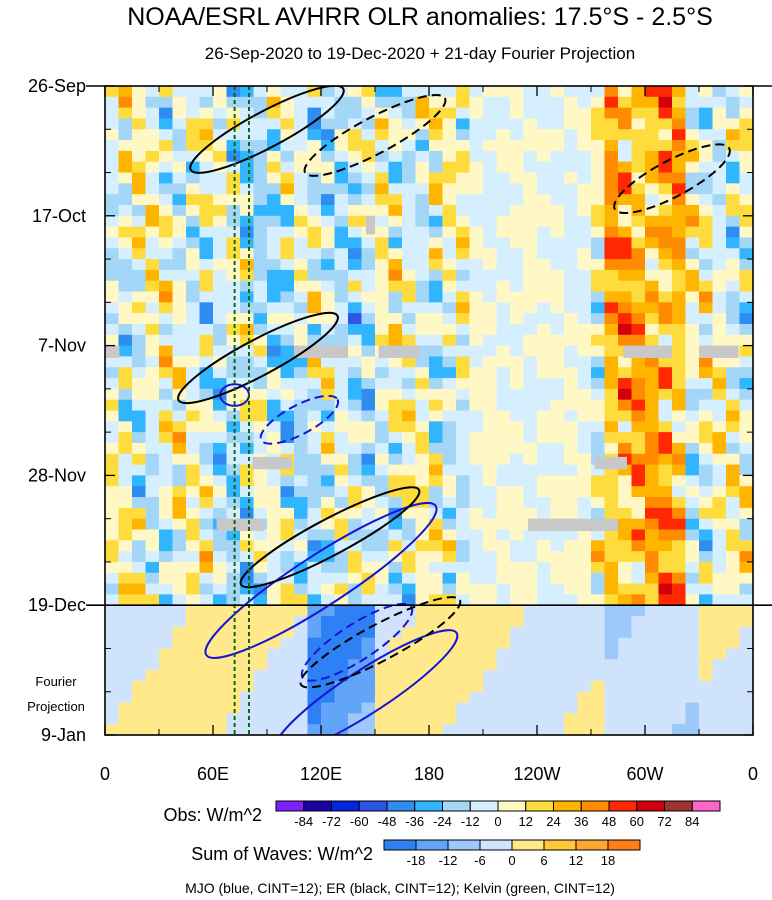  Describe the element at coordinates (672, 179) in the screenshot. I see `er-contour` at that location.